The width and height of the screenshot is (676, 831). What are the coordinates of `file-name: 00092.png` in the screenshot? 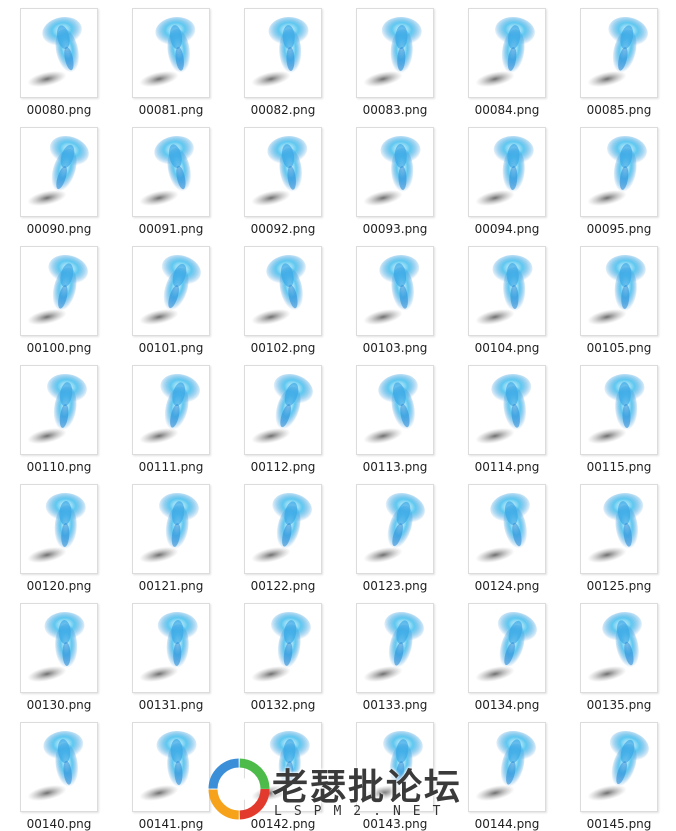 It's located at (283, 229).